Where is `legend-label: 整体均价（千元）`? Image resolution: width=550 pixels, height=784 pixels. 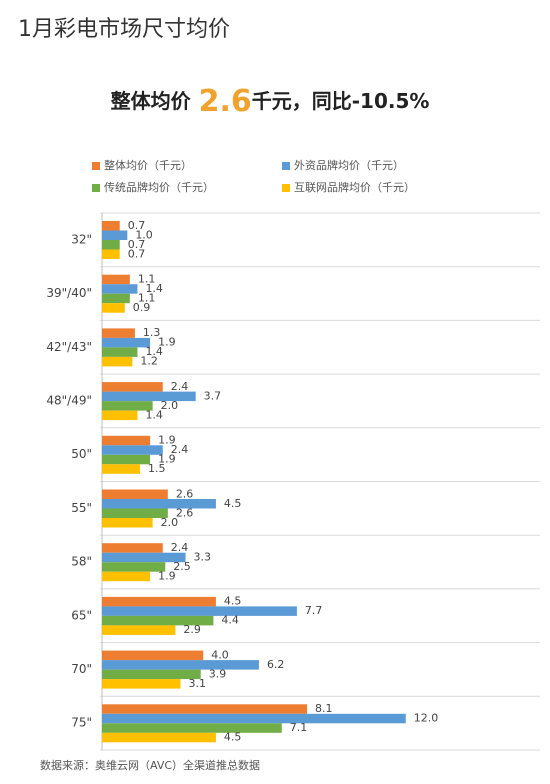
legend-label: 整体均价（千元） is located at coordinates (148, 165).